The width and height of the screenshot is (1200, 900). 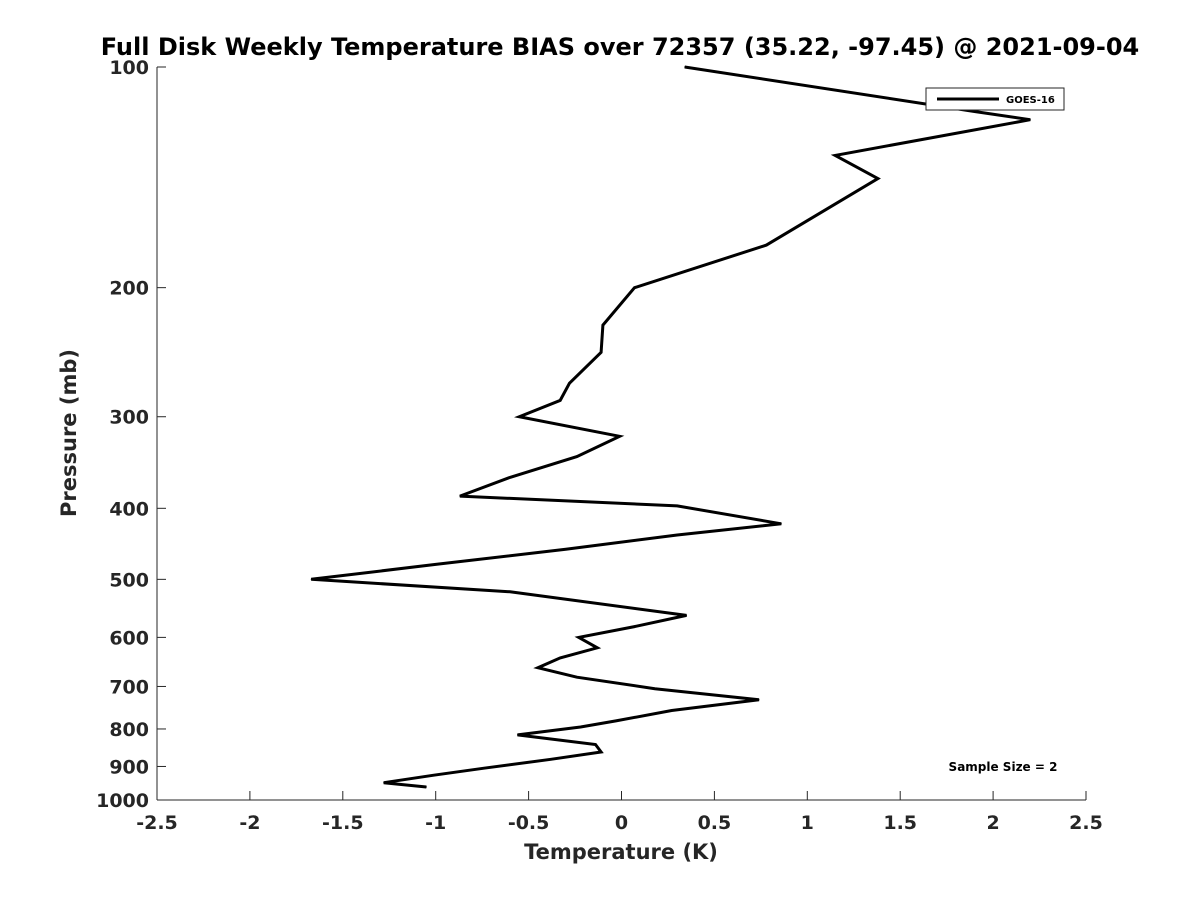 What do you see at coordinates (343, 823) in the screenshot?
I see `x-tick-label: -1.5` at bounding box center [343, 823].